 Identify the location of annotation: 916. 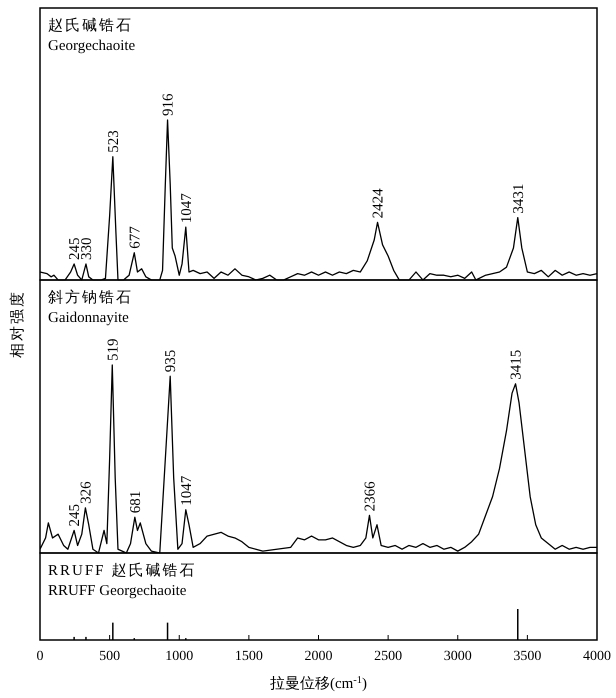
(168, 104).